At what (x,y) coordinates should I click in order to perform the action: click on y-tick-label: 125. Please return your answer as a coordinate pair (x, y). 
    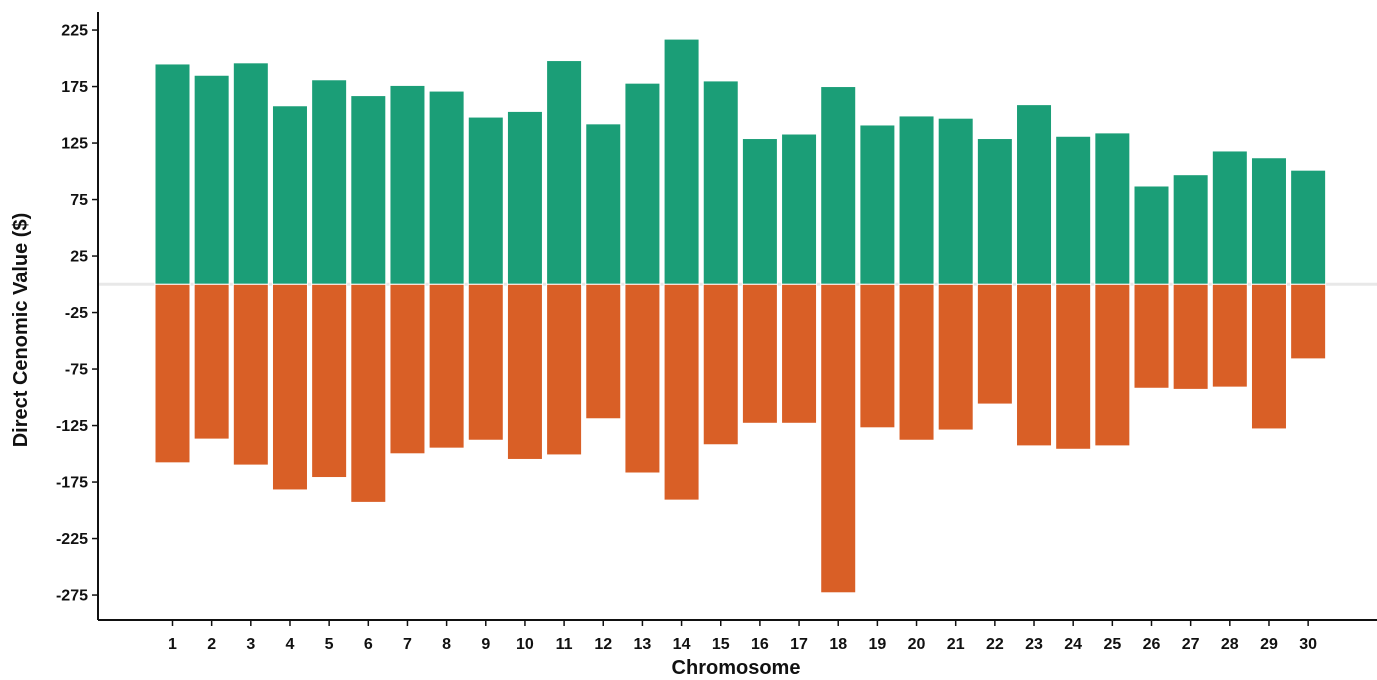
    Looking at the image, I should click on (74, 144).